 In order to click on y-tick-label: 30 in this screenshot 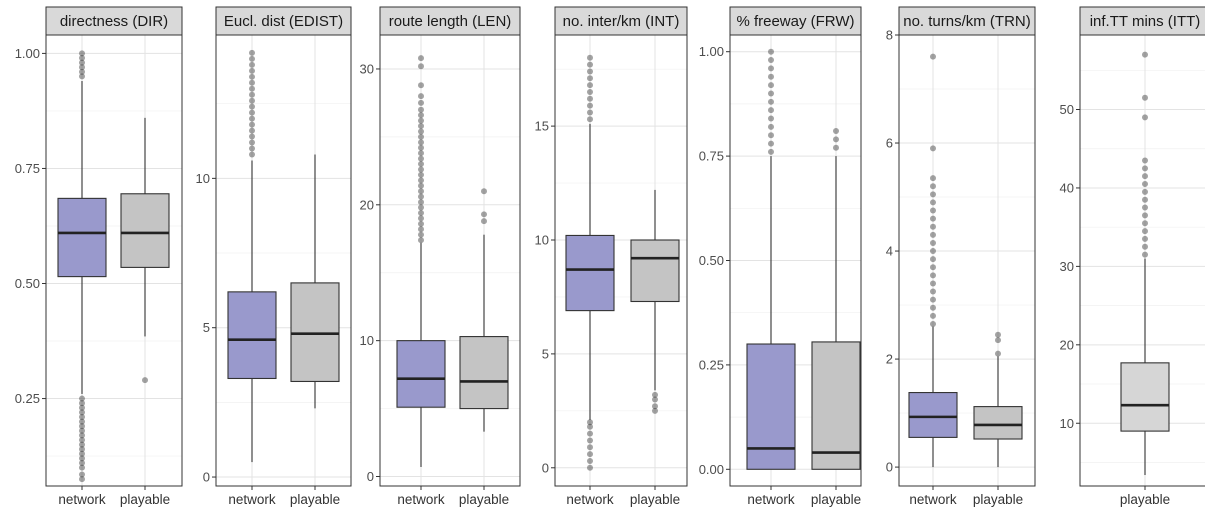, I will do `click(367, 68)`.